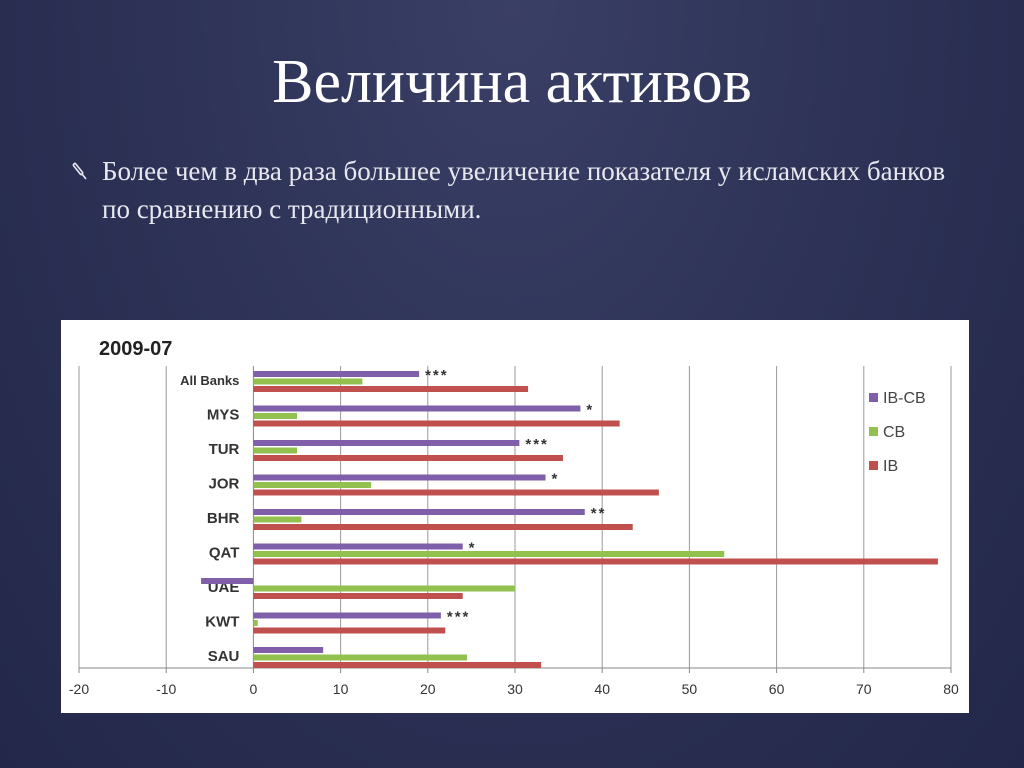  I want to click on x-tick-label: 80, so click(951, 689).